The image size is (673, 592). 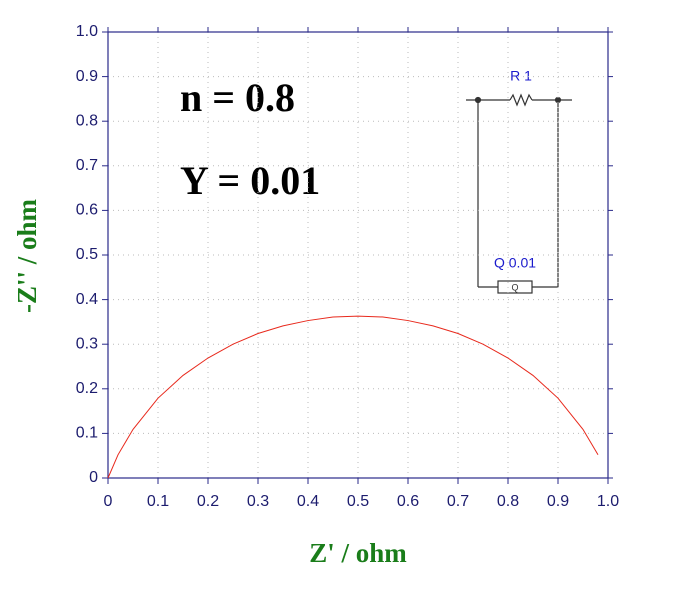 What do you see at coordinates (27, 255) in the screenshot?
I see `y-axis-title: -Z'' / ohm` at bounding box center [27, 255].